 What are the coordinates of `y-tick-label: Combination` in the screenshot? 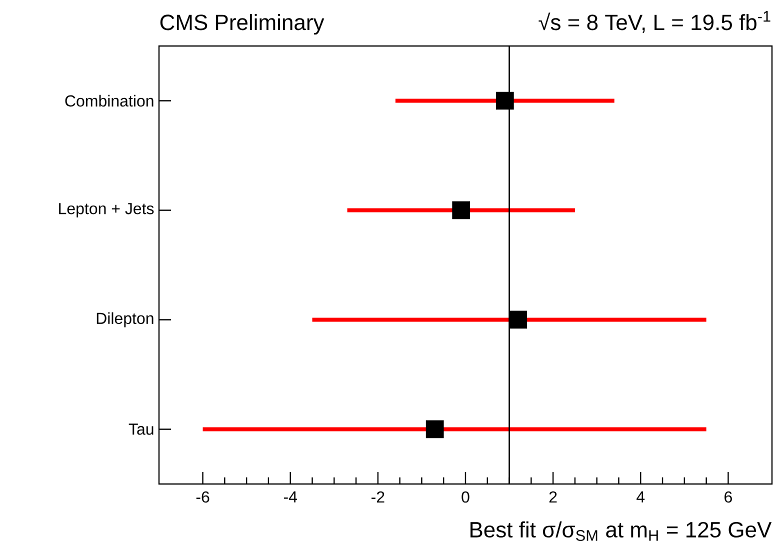 It's located at (109, 100).